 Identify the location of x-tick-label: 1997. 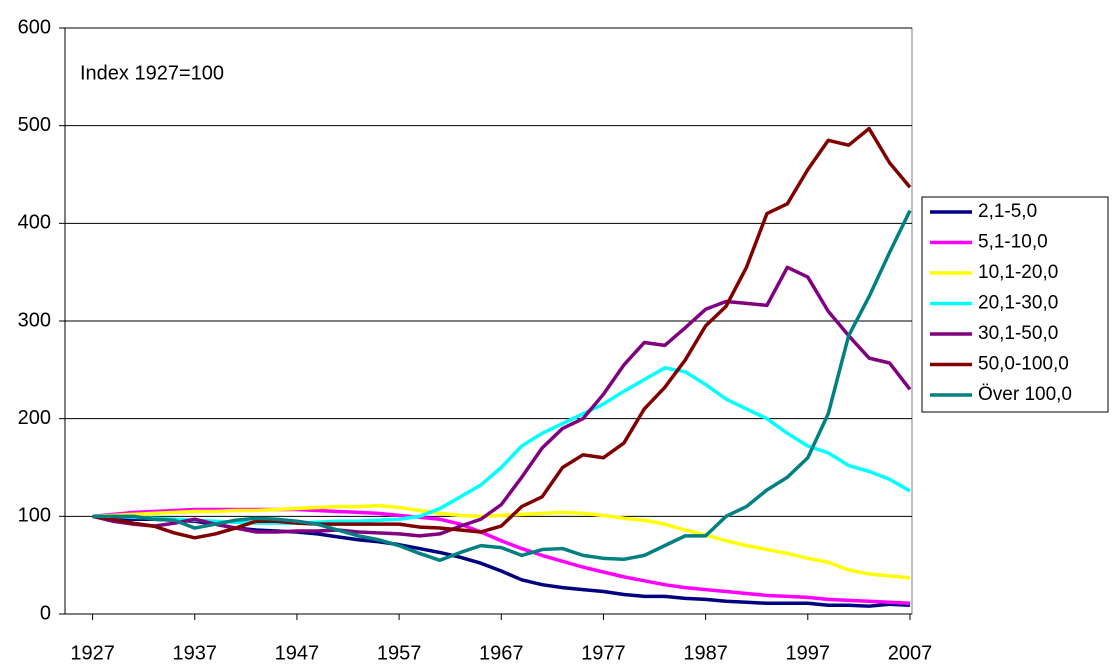
(808, 653).